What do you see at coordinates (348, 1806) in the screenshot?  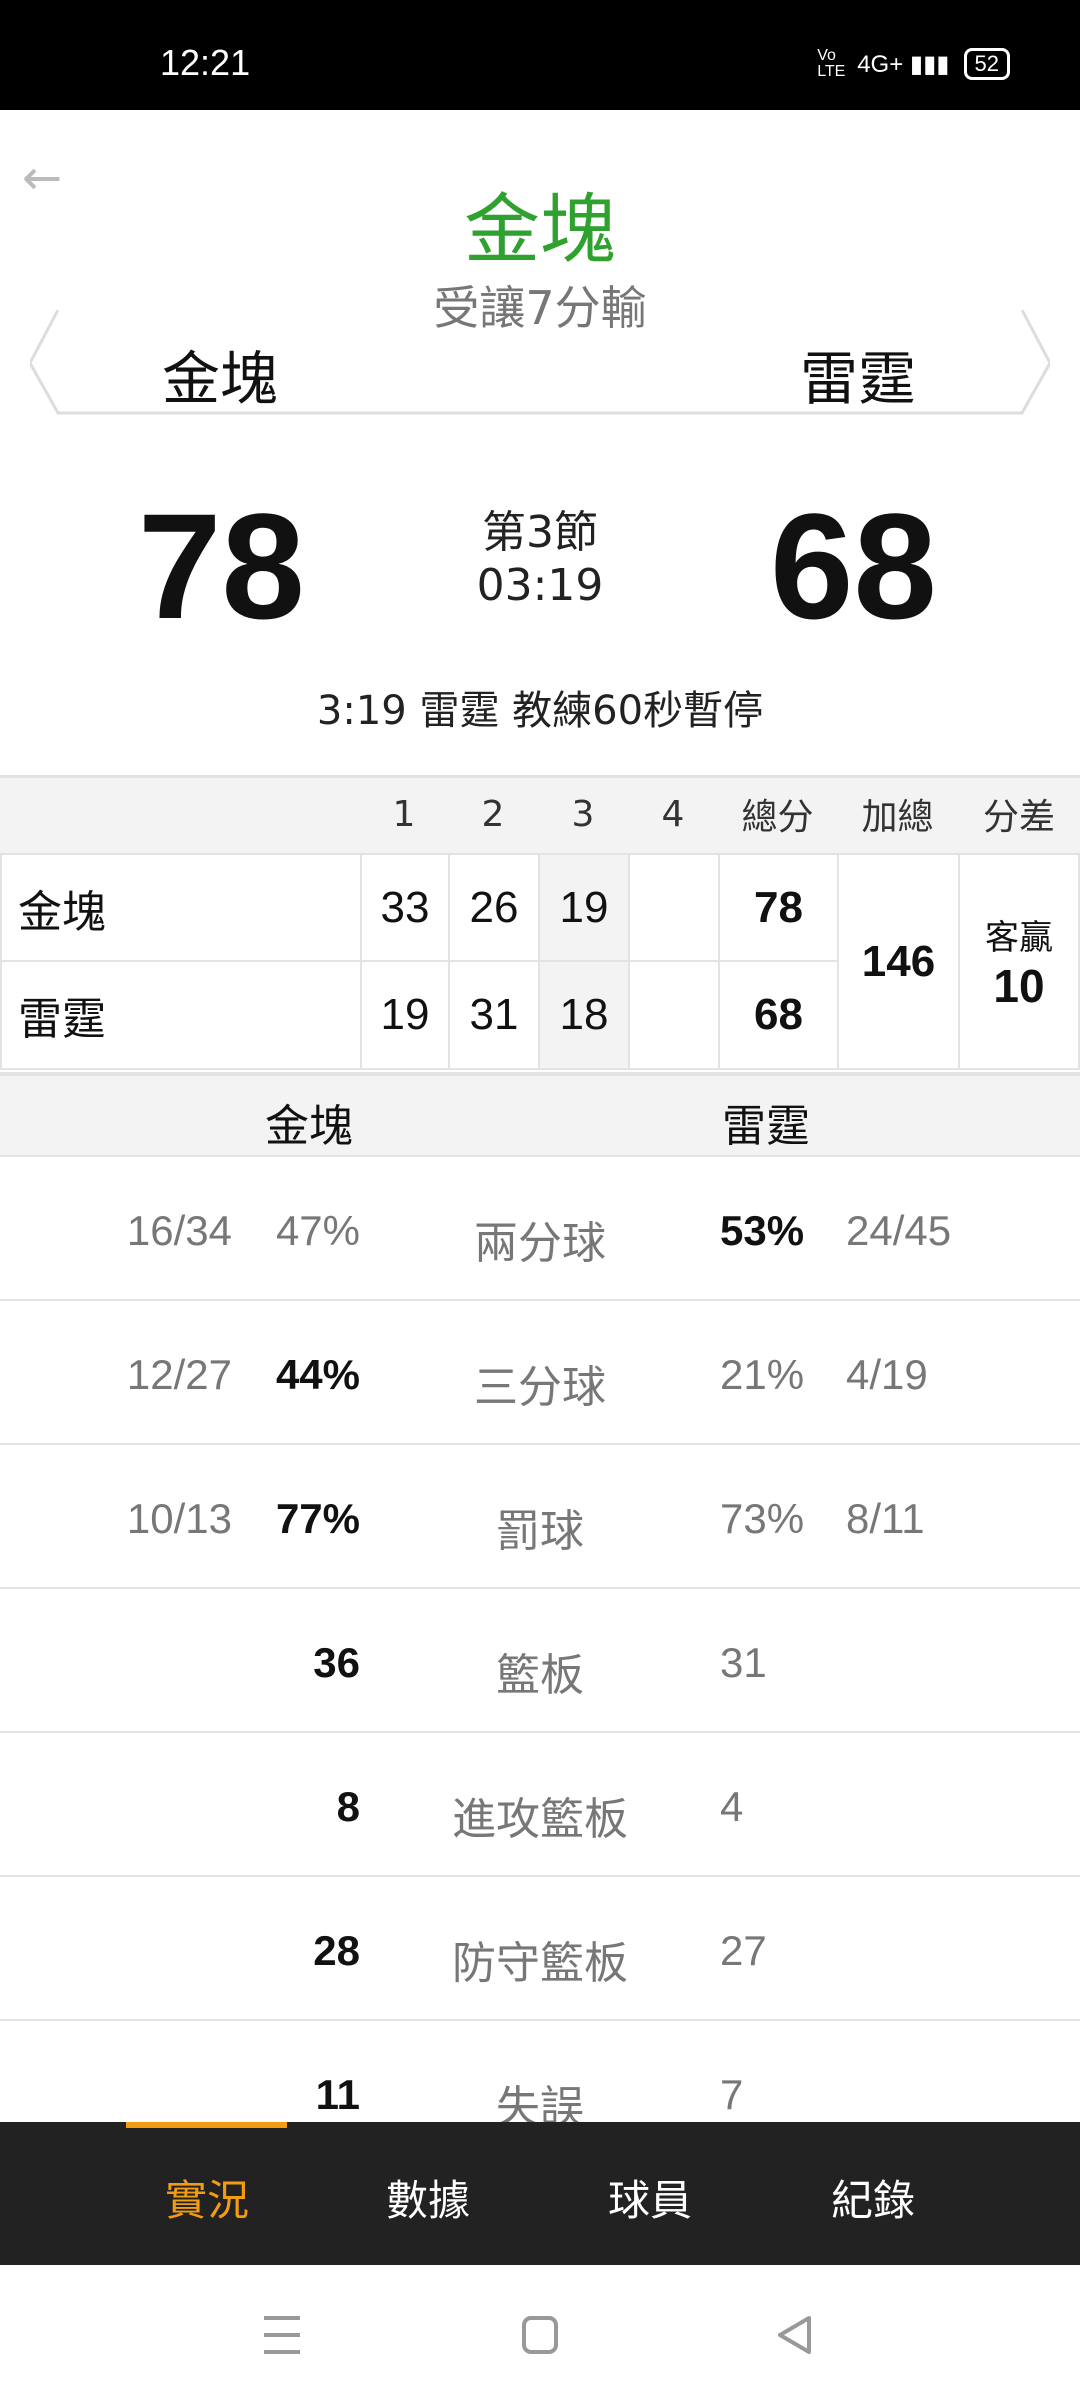 I see `home-stat-value: 8` at bounding box center [348, 1806].